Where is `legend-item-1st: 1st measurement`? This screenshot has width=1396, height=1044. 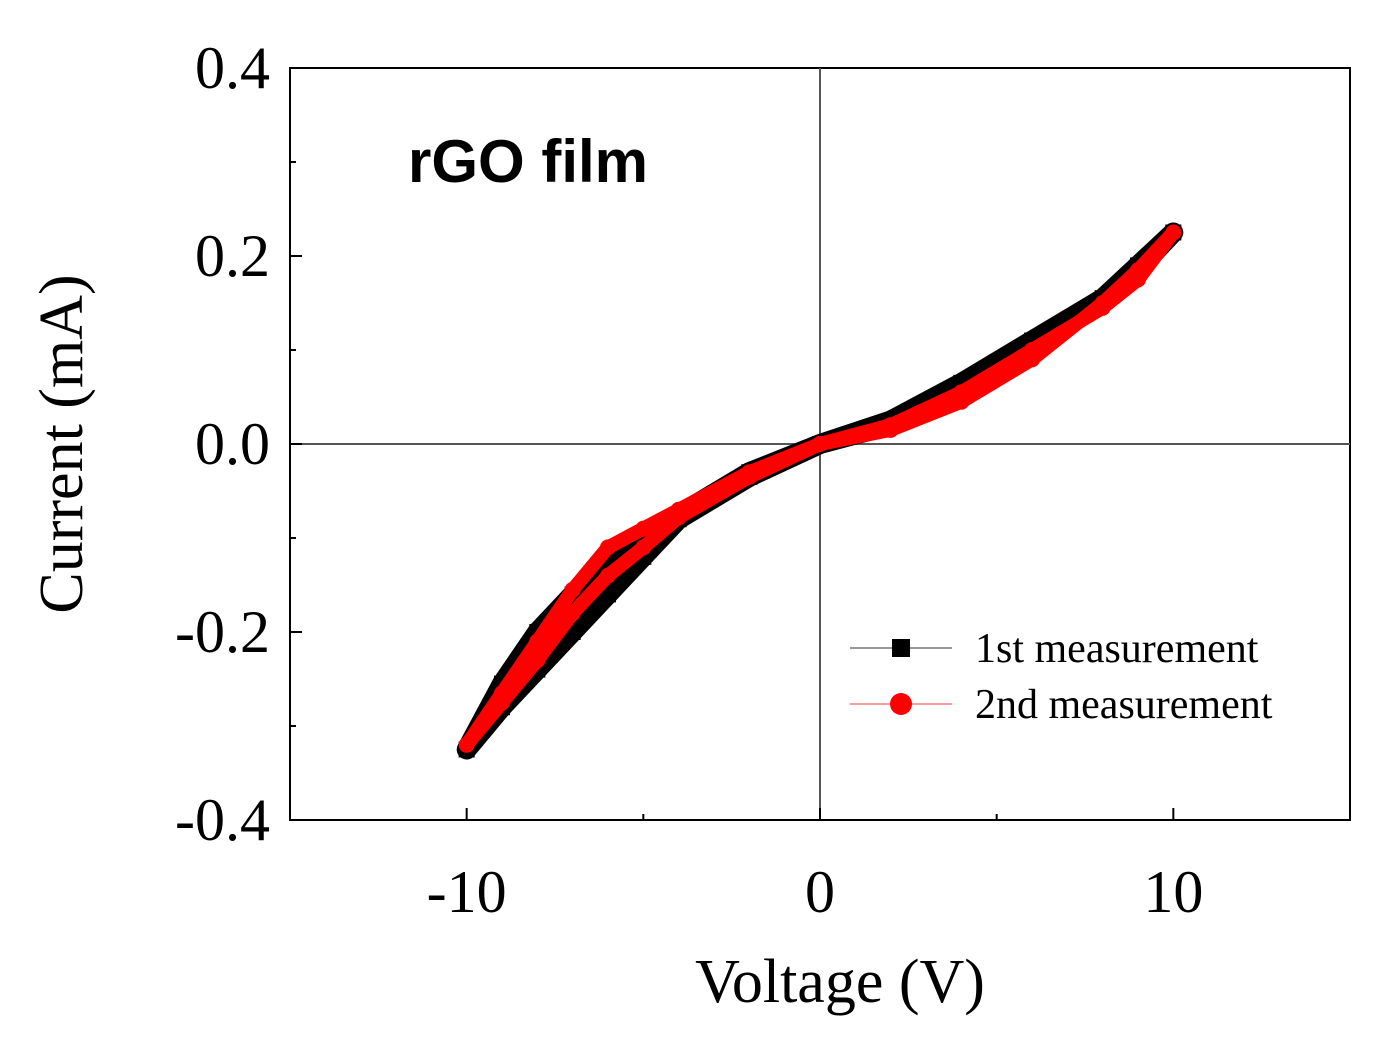 legend-item-1st: 1st measurement is located at coordinates (1054, 649).